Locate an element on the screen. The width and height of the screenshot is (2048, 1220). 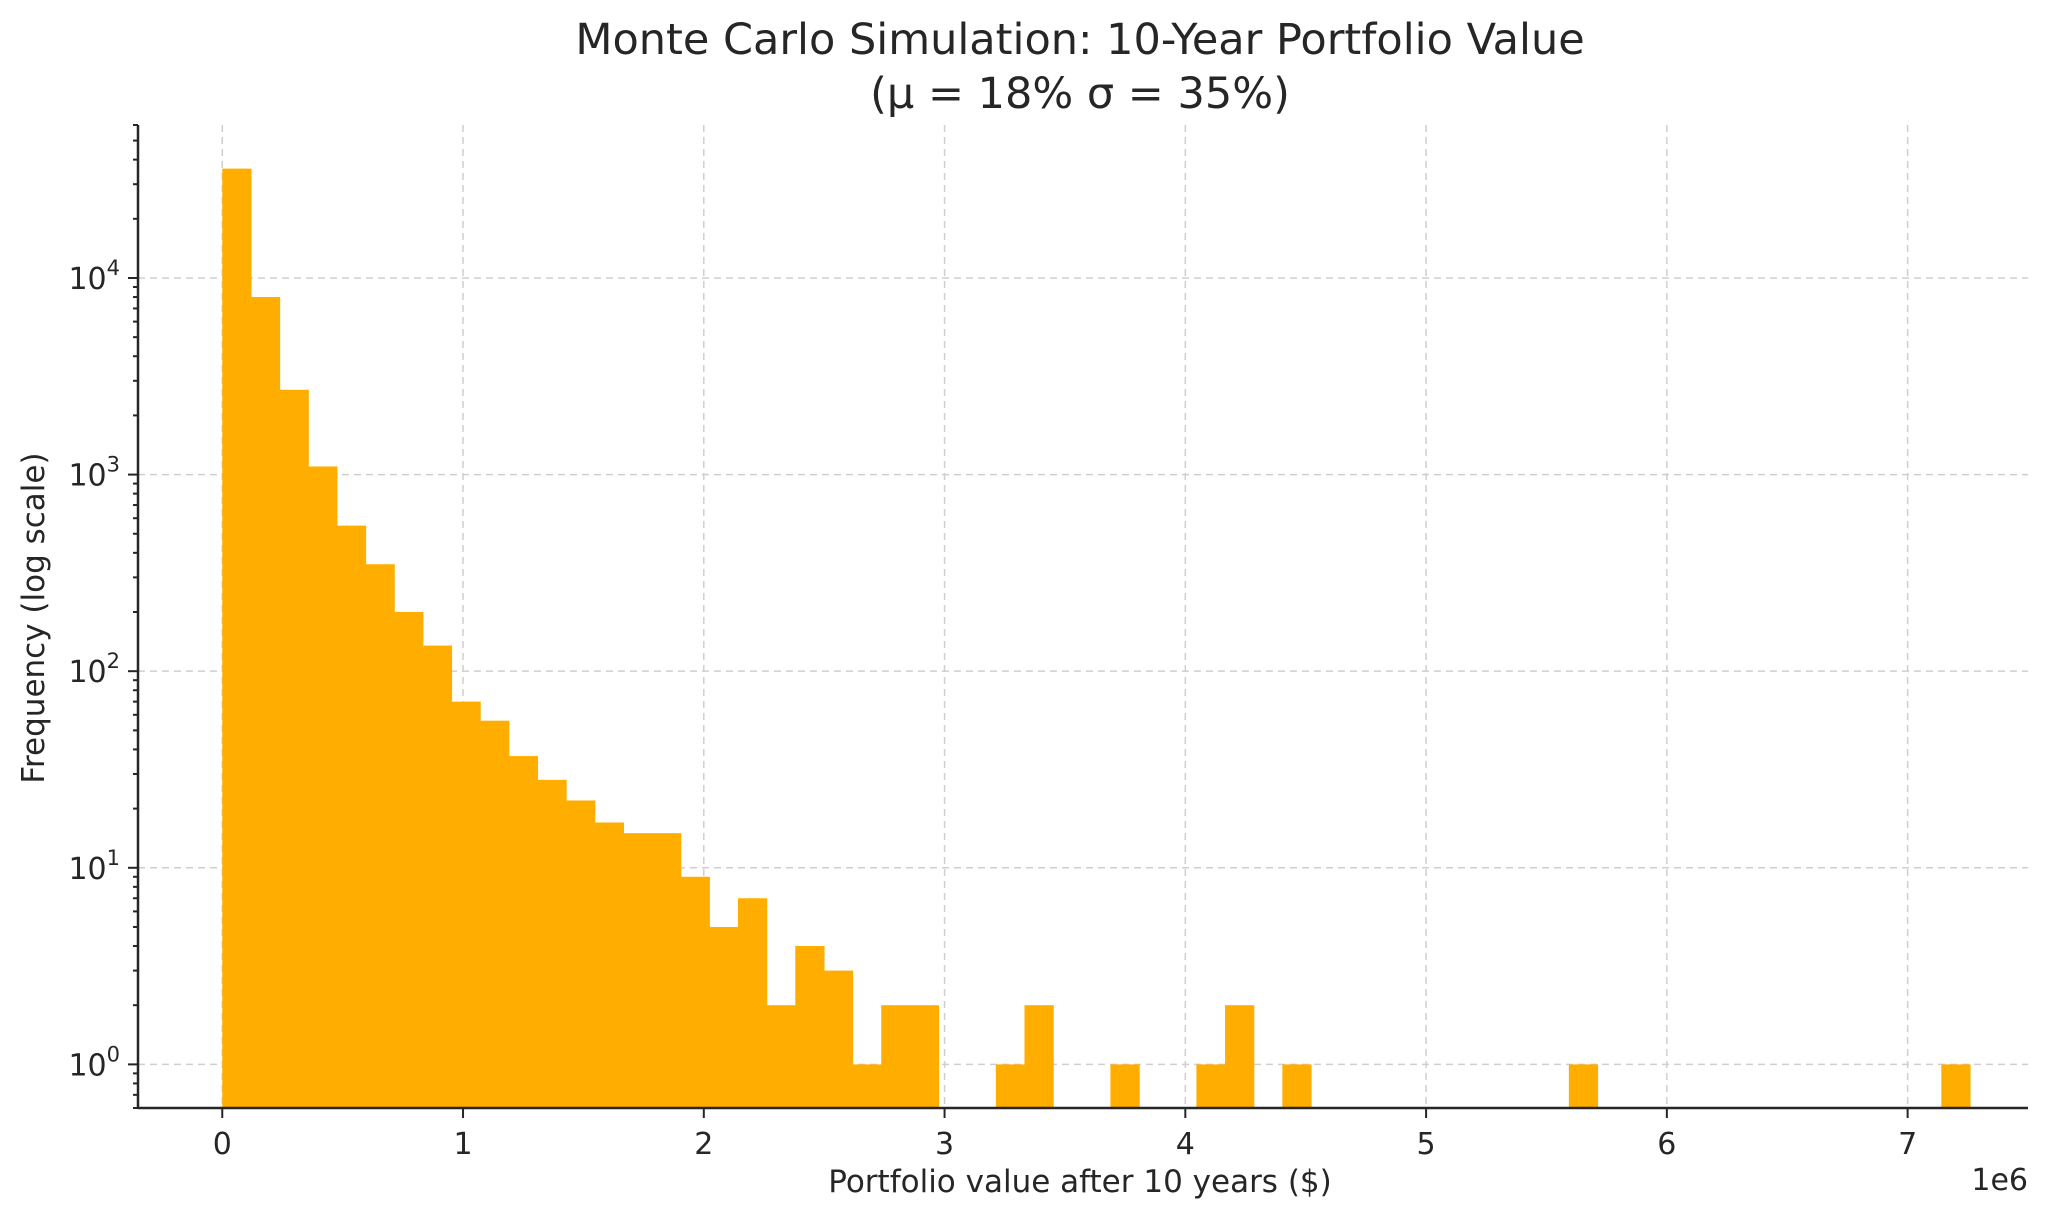
x-tick-label-0: 0 is located at coordinates (222, 1144).